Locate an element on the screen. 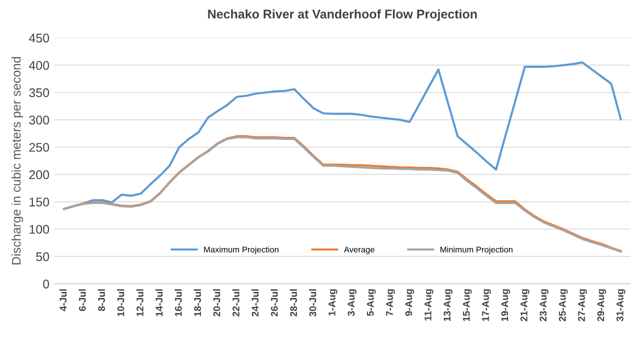 The image size is (640, 344). y-tick-label: 300 is located at coordinates (39, 120).